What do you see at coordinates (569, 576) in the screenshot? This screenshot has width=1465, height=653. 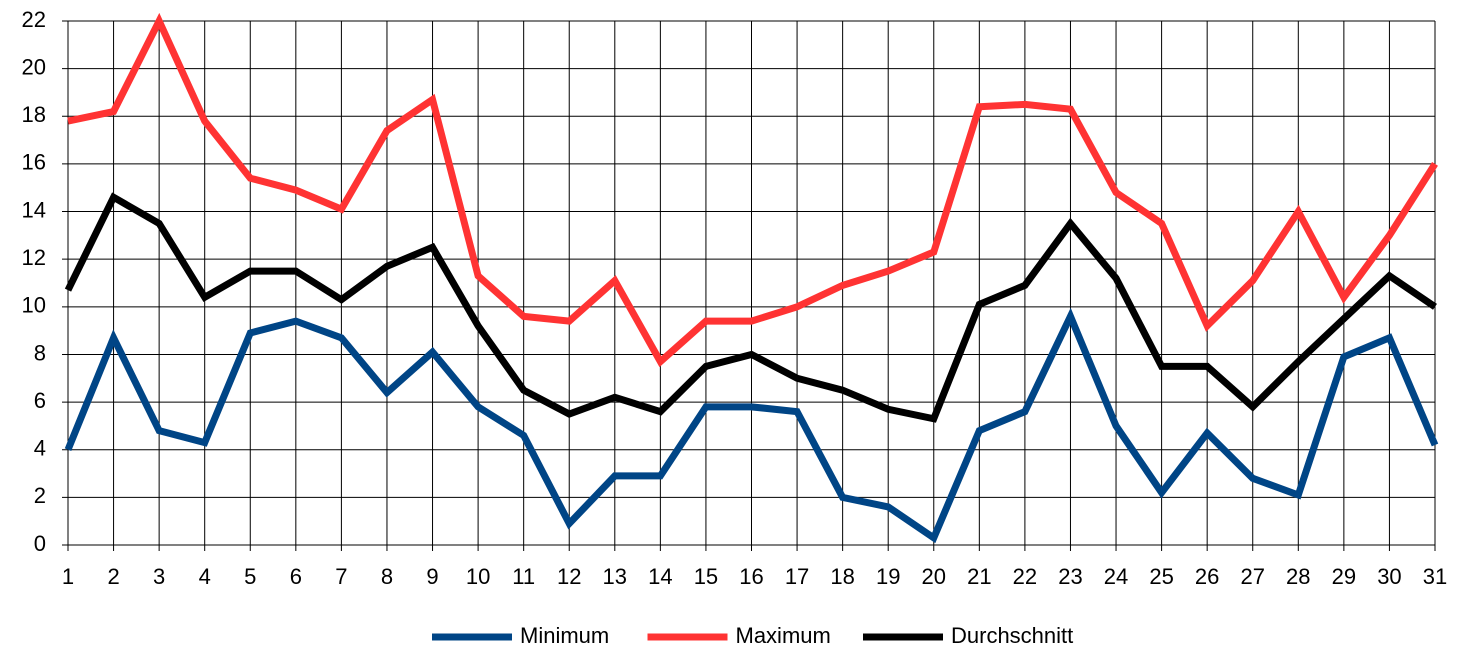 I see `x-tick-label: 12` at bounding box center [569, 576].